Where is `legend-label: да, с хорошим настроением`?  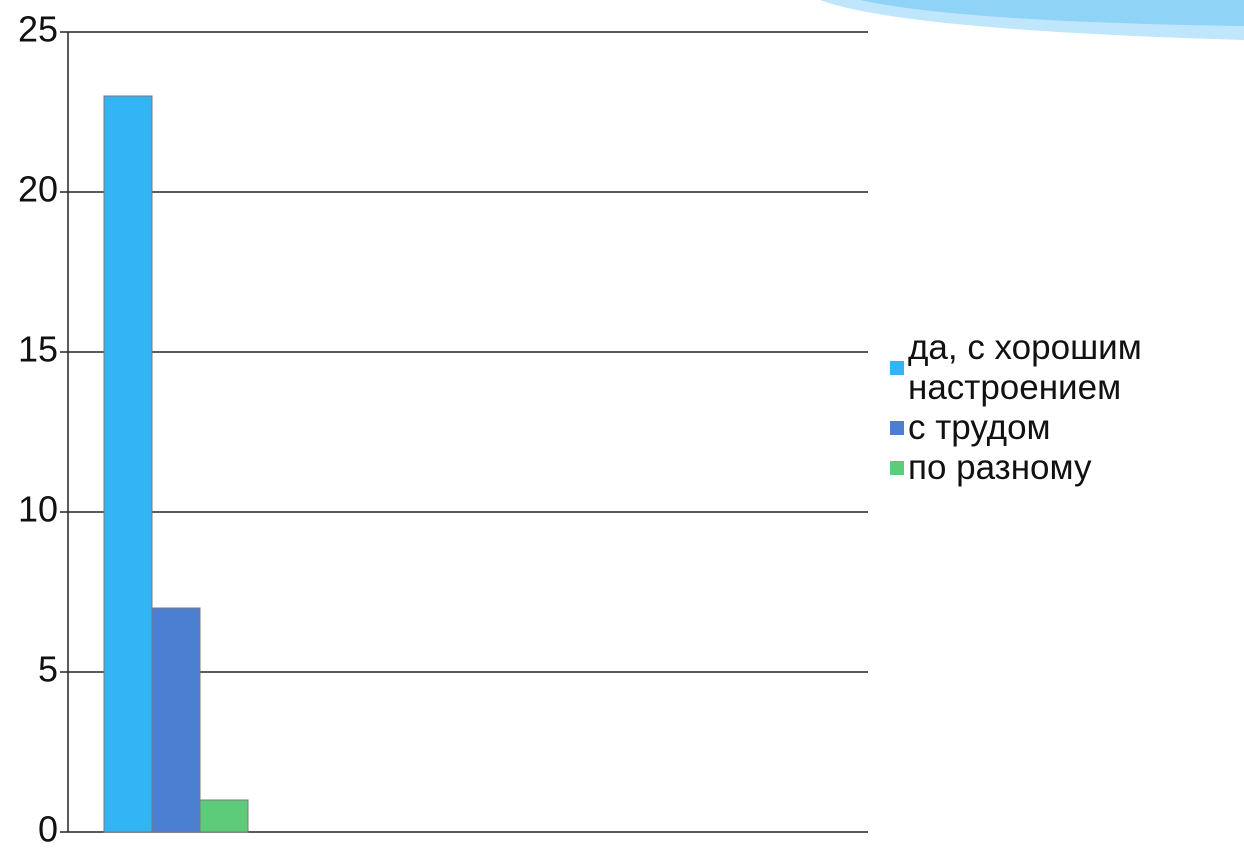 legend-label: да, с хорошим настроением is located at coordinates (1025, 367).